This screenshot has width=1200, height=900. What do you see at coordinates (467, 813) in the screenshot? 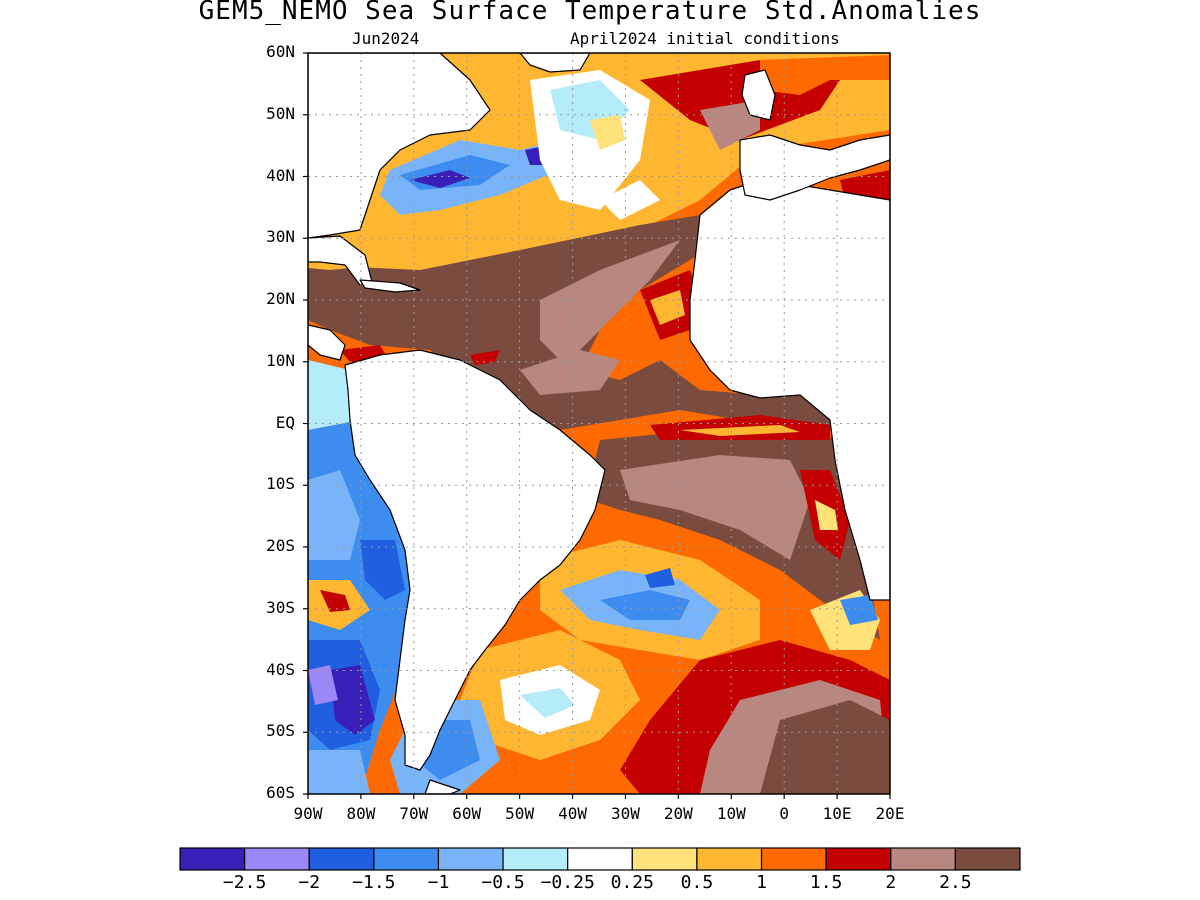
I see `lon-label: 60W` at bounding box center [467, 813].